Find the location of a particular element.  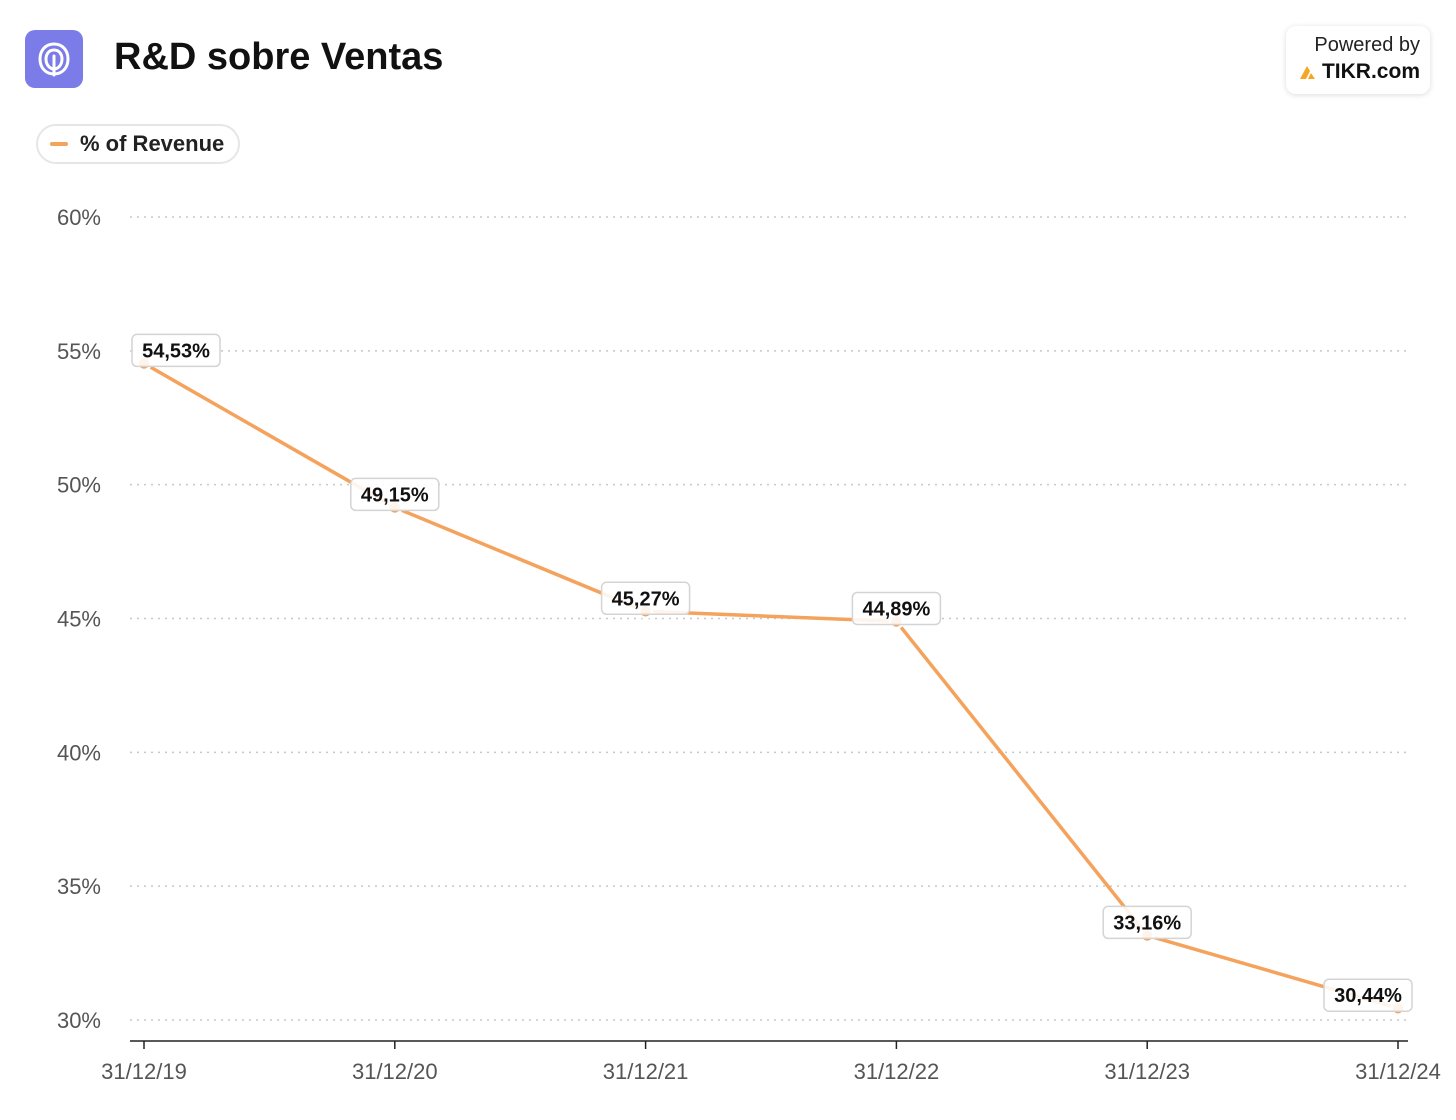

powered-by-brand: TIKR.com is located at coordinates (1353, 72).